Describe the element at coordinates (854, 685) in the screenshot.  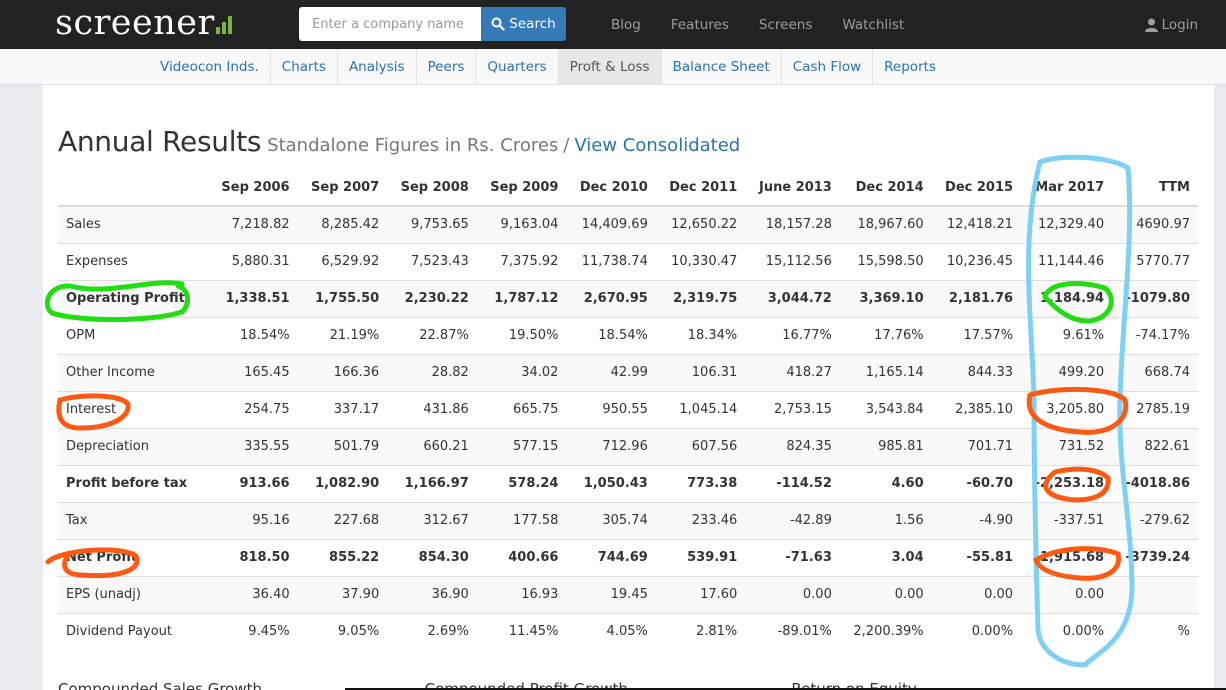
I see `return-on-equity-heading: Return on Equity` at that location.